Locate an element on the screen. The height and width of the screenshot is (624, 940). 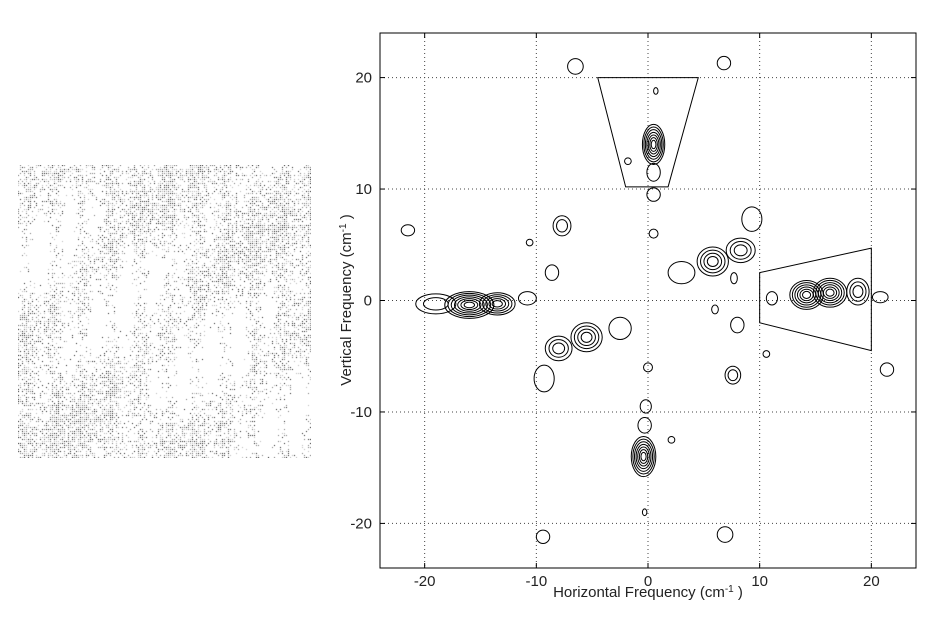
x-tick-label: -20 is located at coordinates (425, 581).